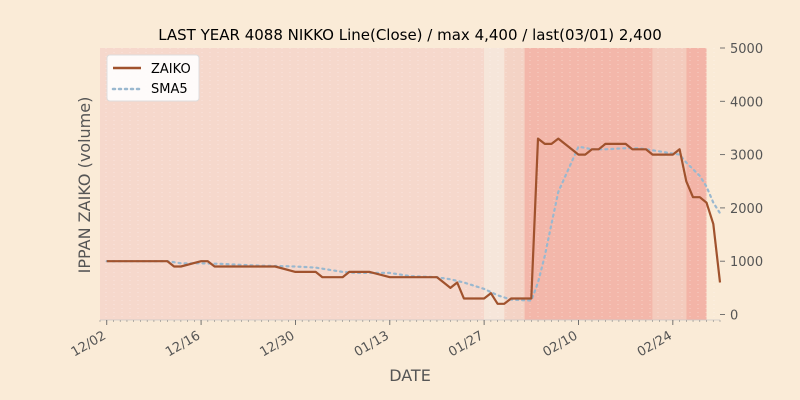 This screenshot has height=400, width=800. I want to click on y-tick-label: 0, so click(734, 316).